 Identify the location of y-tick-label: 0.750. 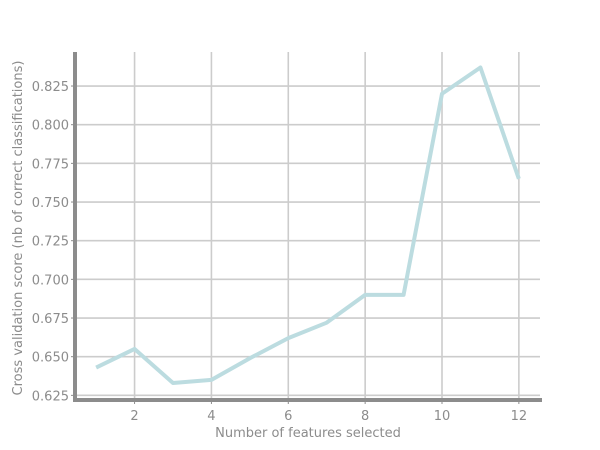
(50, 203).